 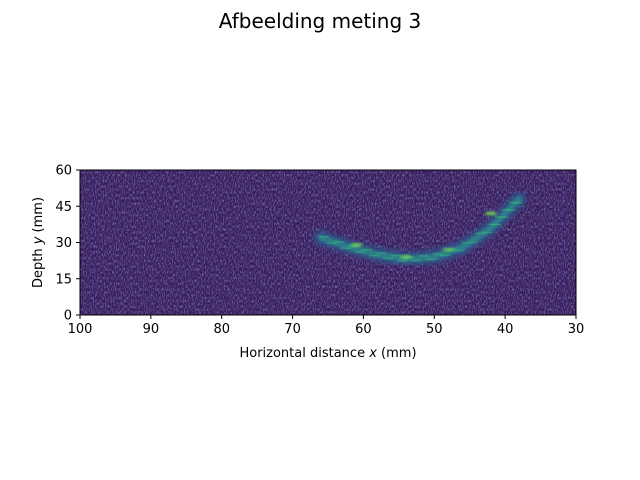 I want to click on x-tick-label: 50, so click(x=434, y=329).